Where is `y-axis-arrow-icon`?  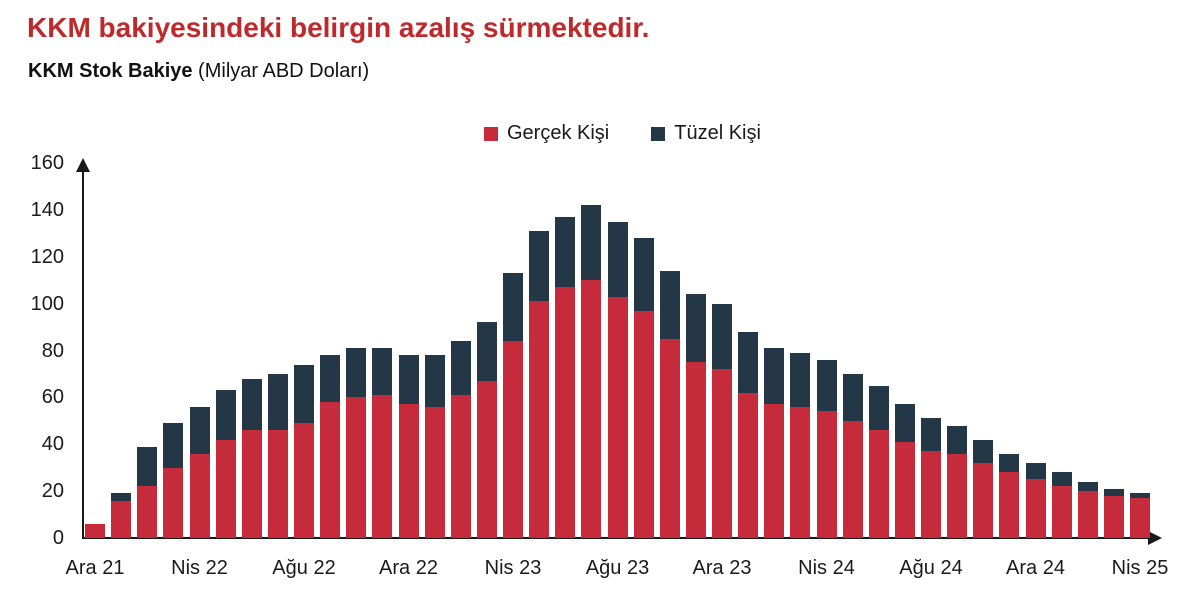
y-axis-arrow-icon is located at coordinates (83, 165).